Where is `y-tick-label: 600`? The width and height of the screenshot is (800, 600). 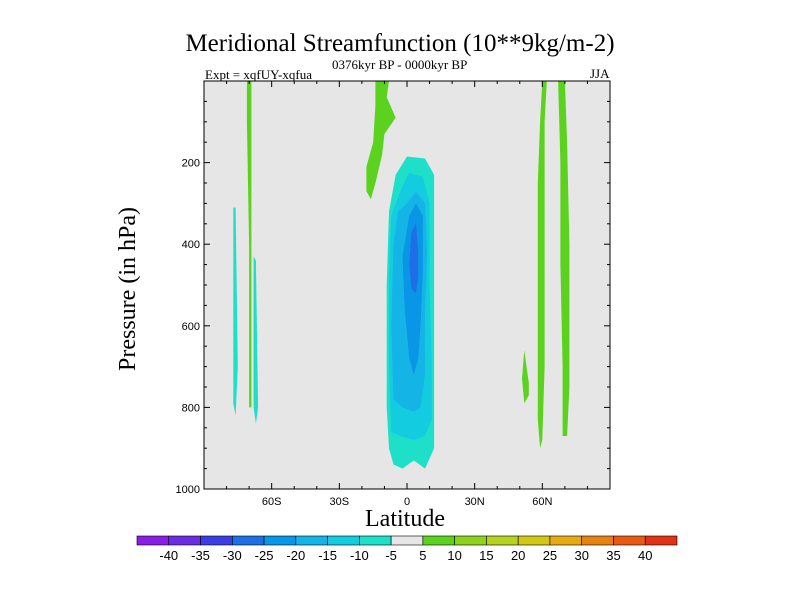 y-tick-label: 600 is located at coordinates (191, 327).